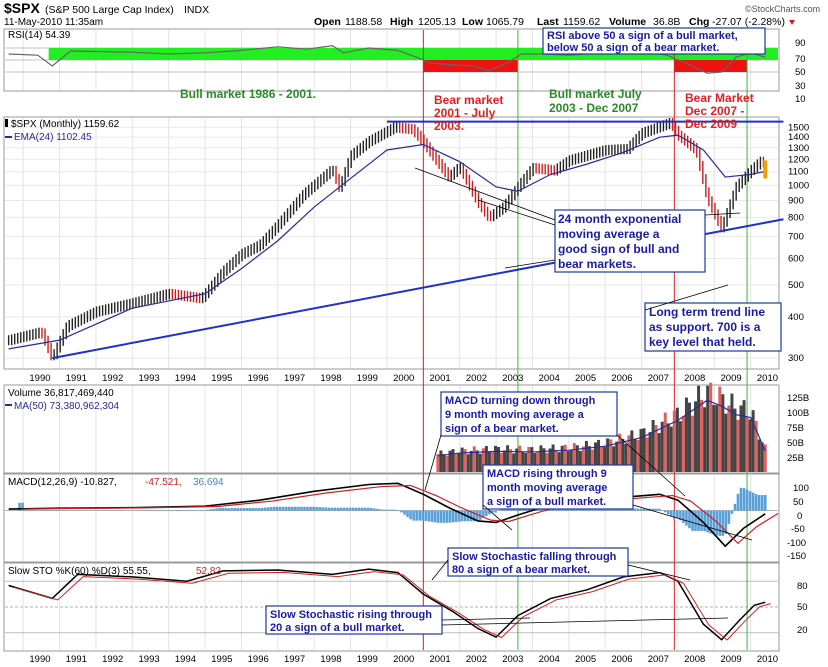  I want to click on macd-down-note-box, so click(529, 414).